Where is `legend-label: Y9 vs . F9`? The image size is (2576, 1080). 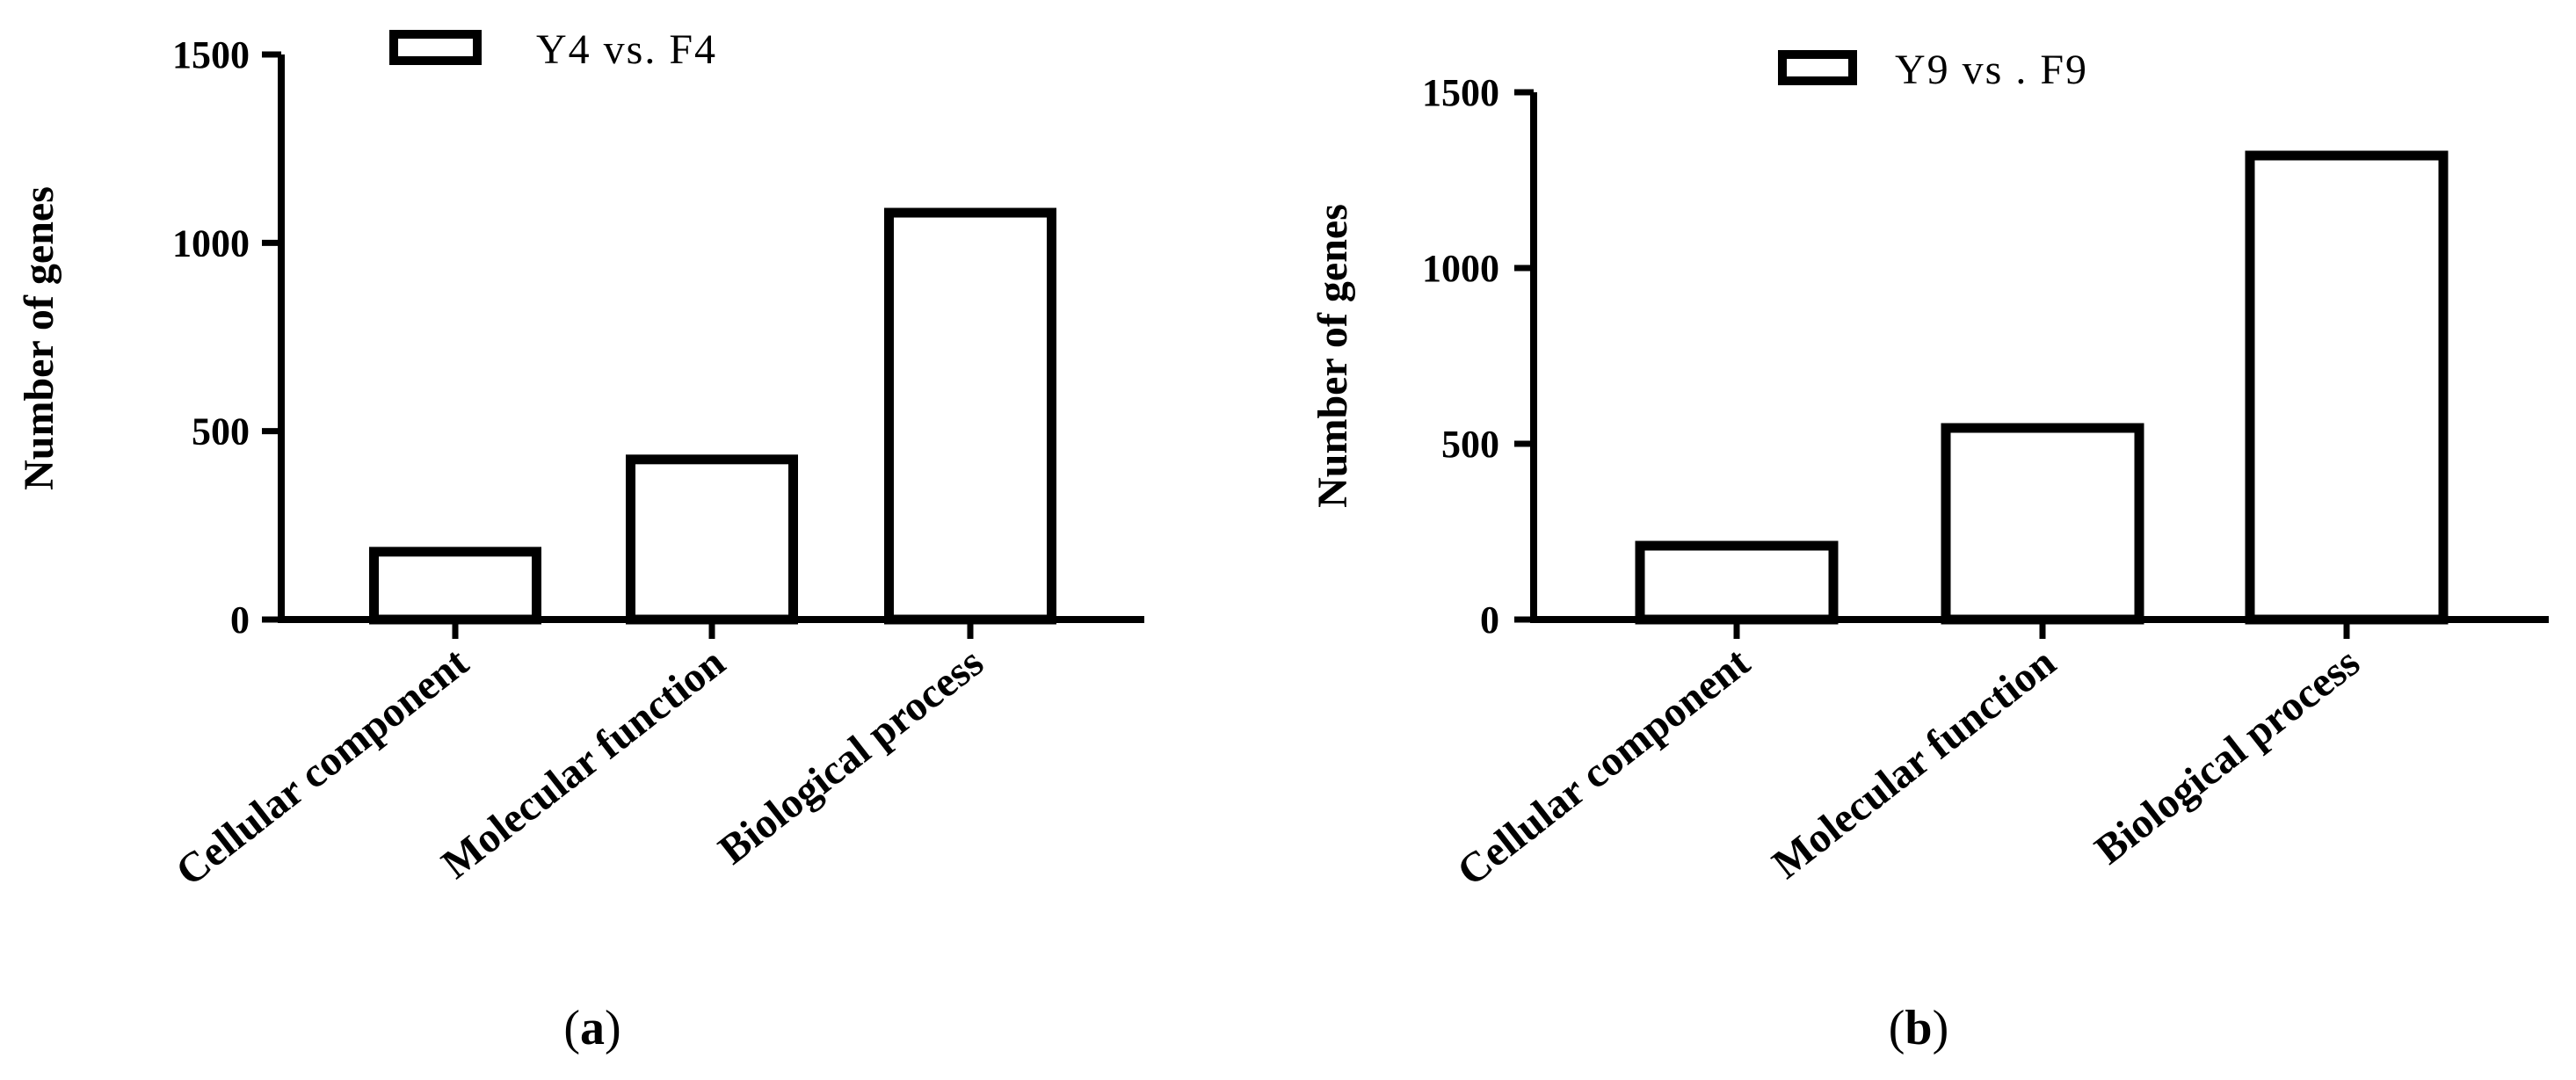
legend-label: Y9 vs . F9 is located at coordinates (1991, 70).